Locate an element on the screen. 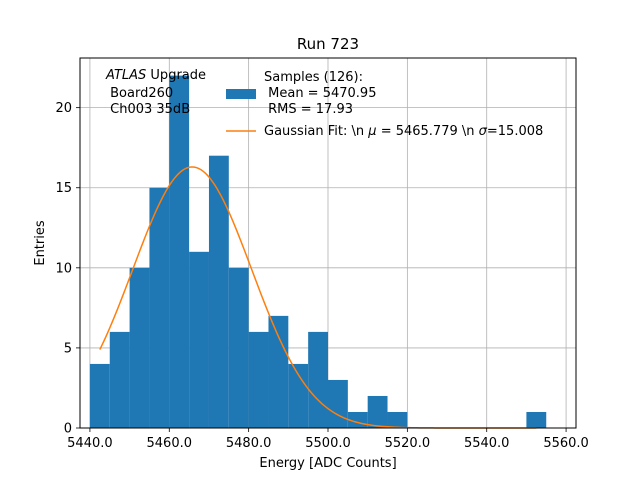 This screenshot has width=640, height=480. y-axis-label: Entries is located at coordinates (40, 243).